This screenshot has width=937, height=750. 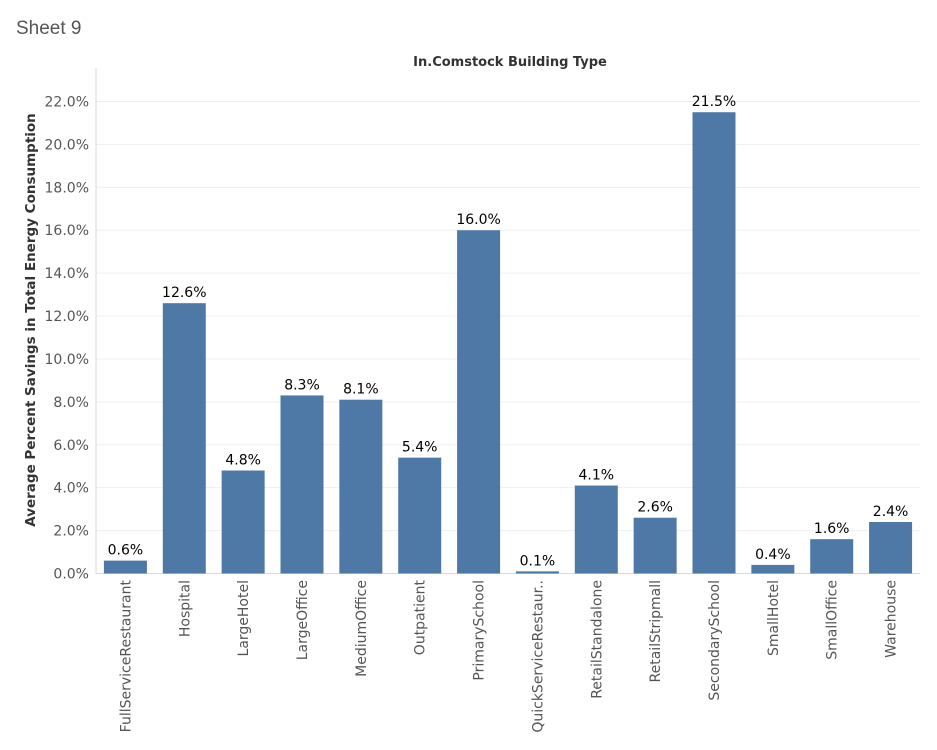 What do you see at coordinates (656, 631) in the screenshot?
I see `x-category-label: RetailStripmall` at bounding box center [656, 631].